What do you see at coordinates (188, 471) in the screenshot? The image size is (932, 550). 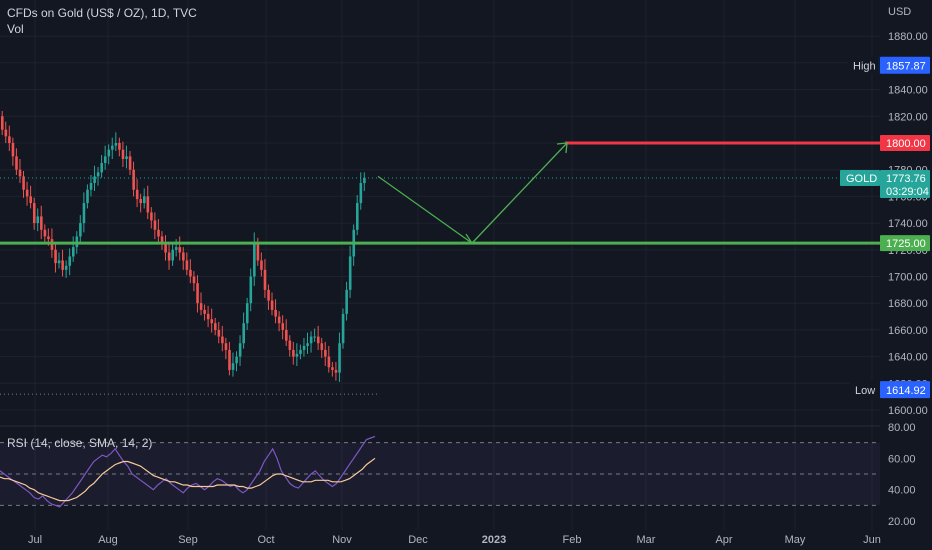 I see `rsi-line` at bounding box center [188, 471].